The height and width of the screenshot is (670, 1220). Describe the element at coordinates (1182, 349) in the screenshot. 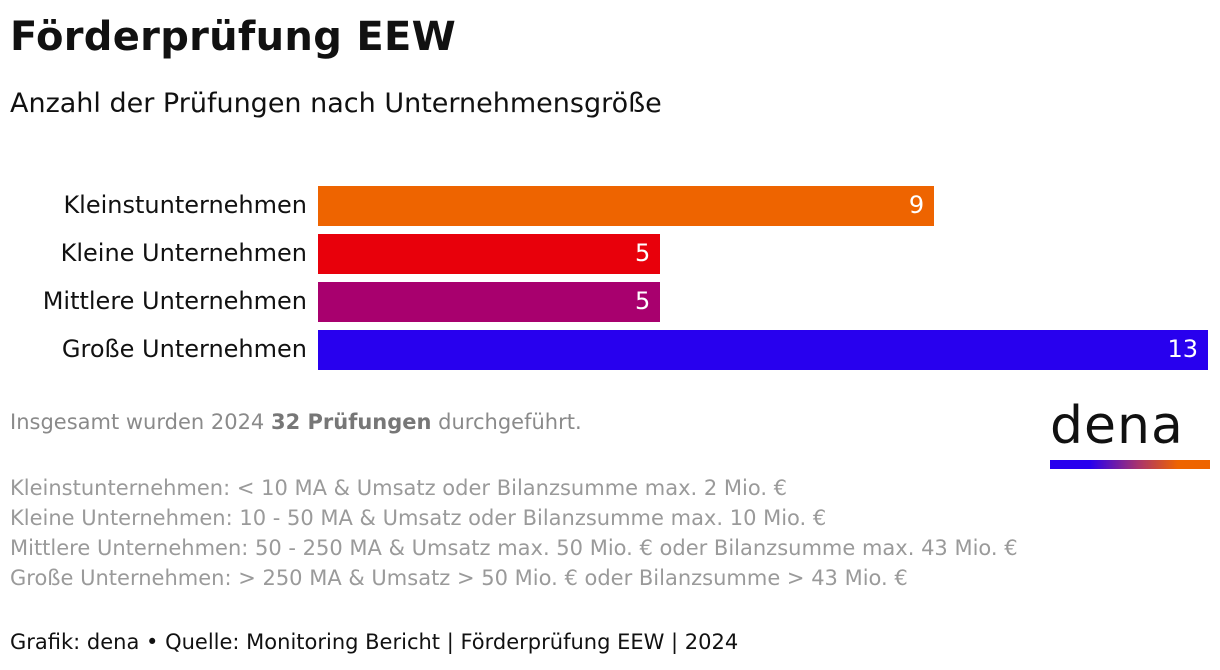

I see `data-label: 13` at that location.